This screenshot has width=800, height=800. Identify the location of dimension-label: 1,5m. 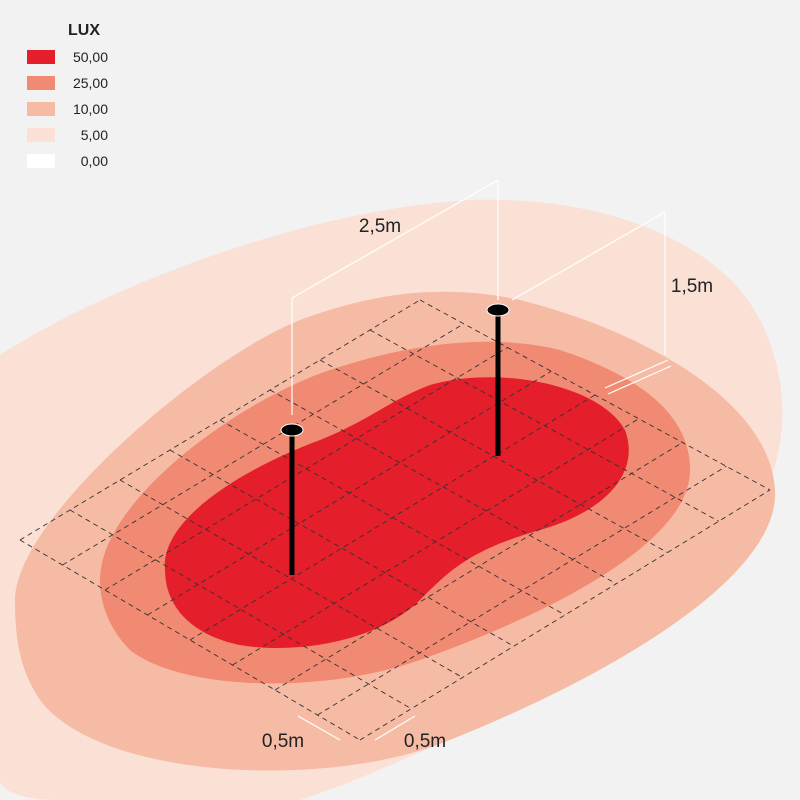
(692, 286).